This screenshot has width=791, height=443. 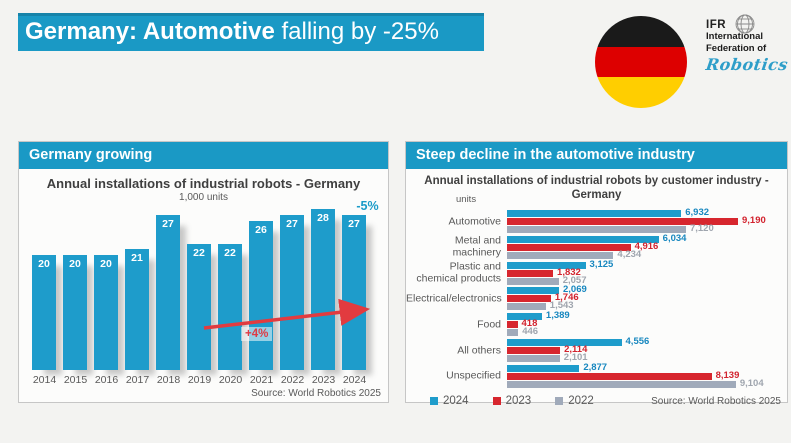 What do you see at coordinates (44, 312) in the screenshot?
I see `bar-2014: 20` at bounding box center [44, 312].